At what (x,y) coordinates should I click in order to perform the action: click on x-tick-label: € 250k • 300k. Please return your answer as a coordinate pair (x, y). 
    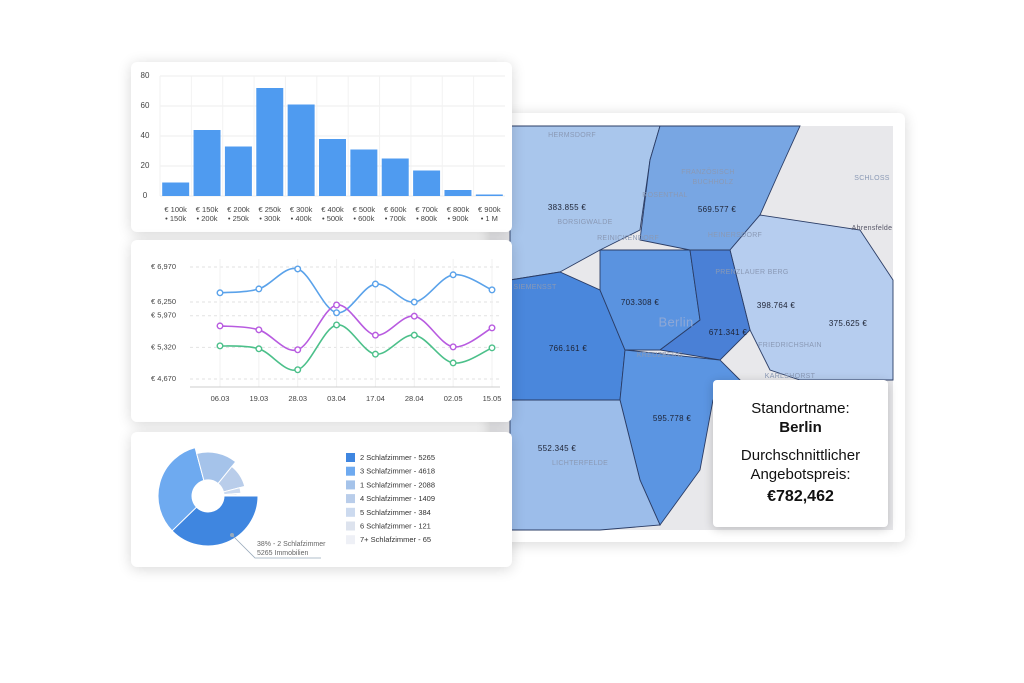
    Looking at the image, I should click on (270, 214).